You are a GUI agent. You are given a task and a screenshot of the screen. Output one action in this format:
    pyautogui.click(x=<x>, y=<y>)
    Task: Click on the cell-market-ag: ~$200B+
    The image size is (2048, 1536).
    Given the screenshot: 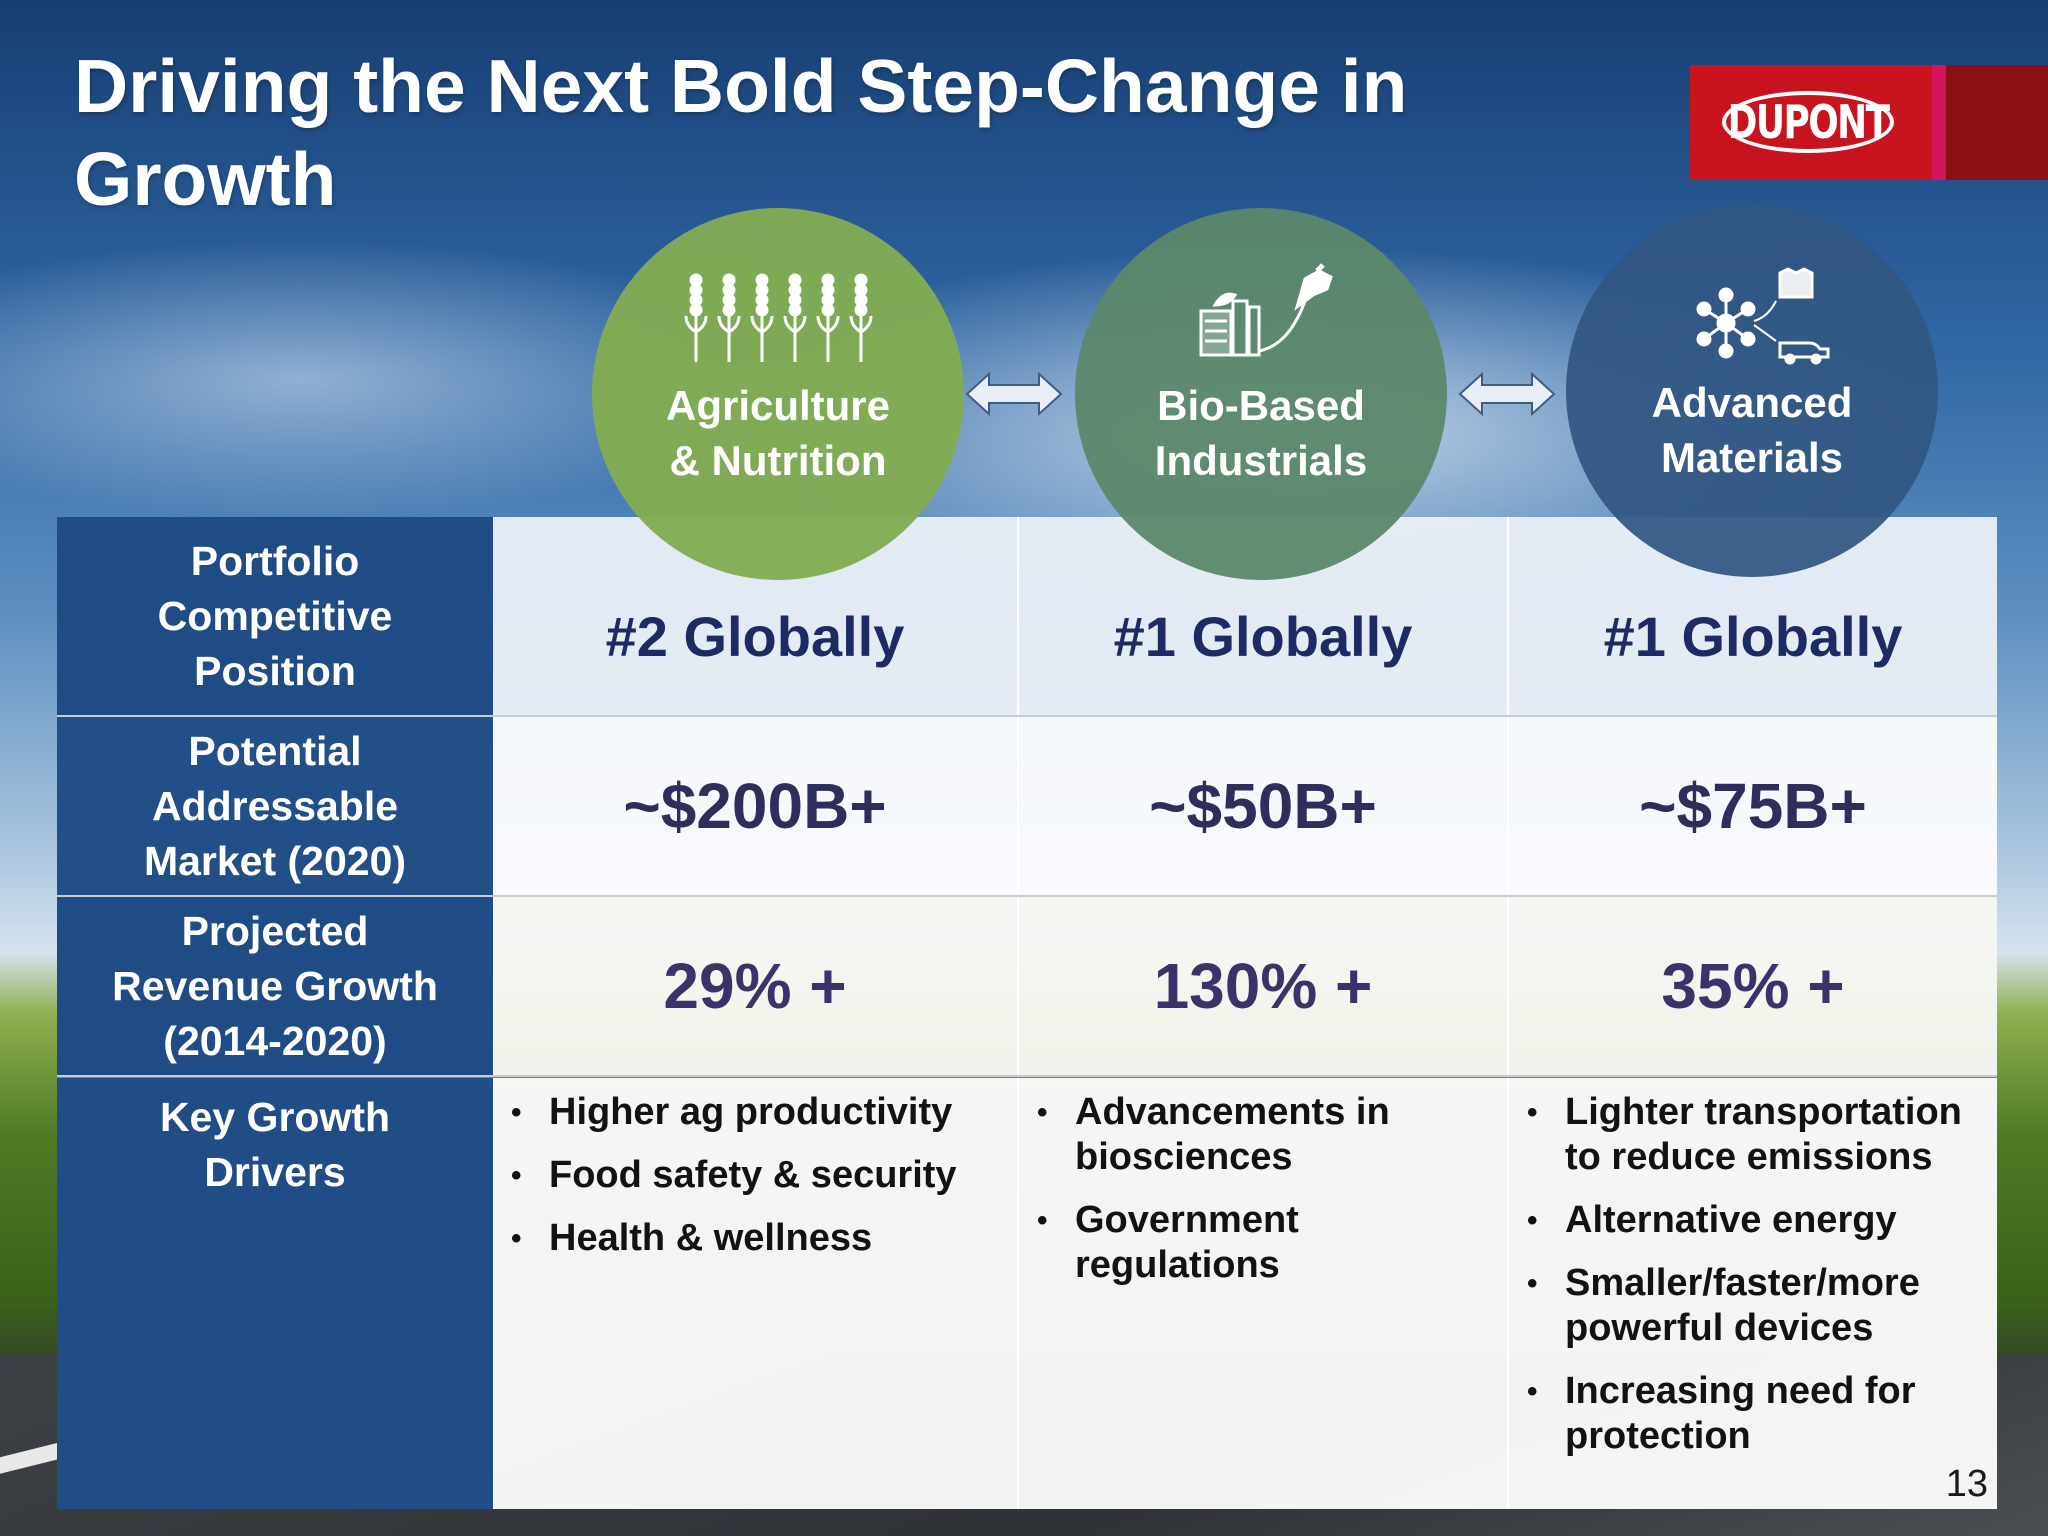 What is the action you would take?
    pyautogui.click(x=755, y=806)
    